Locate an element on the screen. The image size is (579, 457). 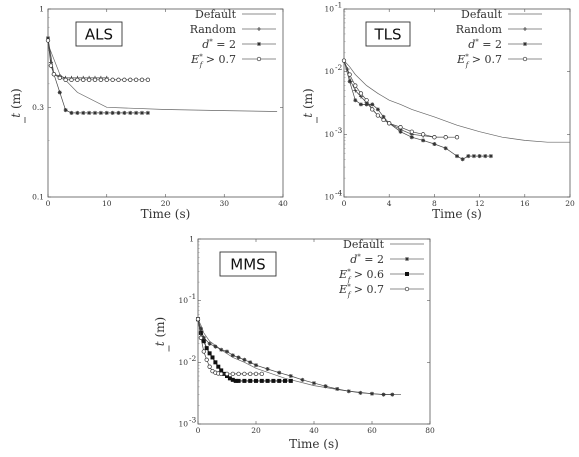
x-tick-label: 12 is located at coordinates (480, 203).